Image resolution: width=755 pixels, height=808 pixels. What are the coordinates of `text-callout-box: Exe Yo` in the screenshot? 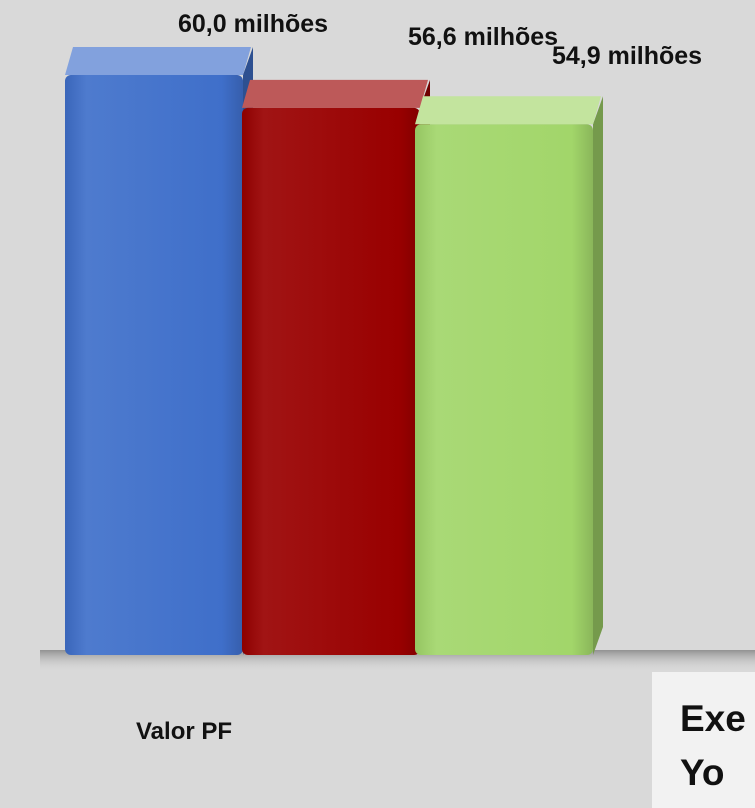 It's located at (703, 740).